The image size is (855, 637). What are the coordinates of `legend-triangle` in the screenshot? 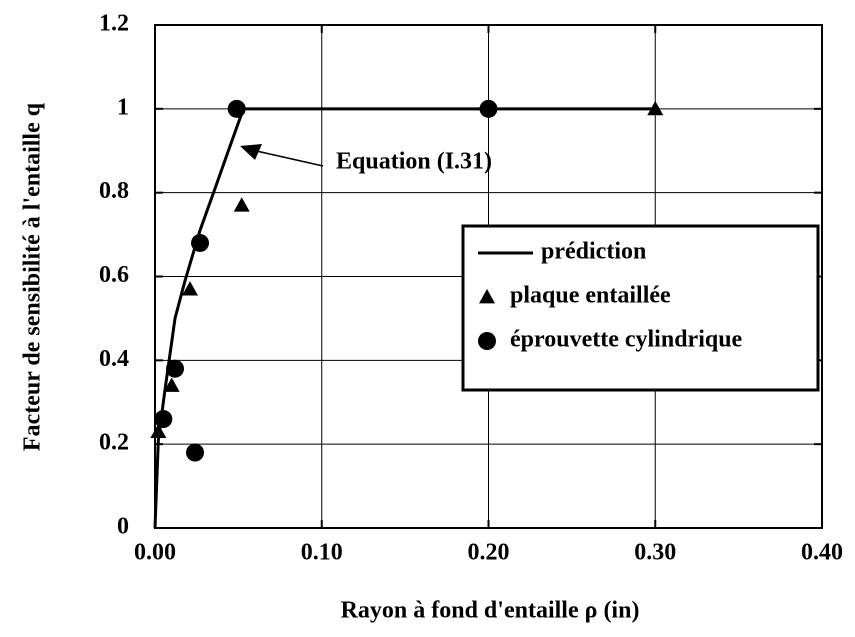 It's located at (487, 296).